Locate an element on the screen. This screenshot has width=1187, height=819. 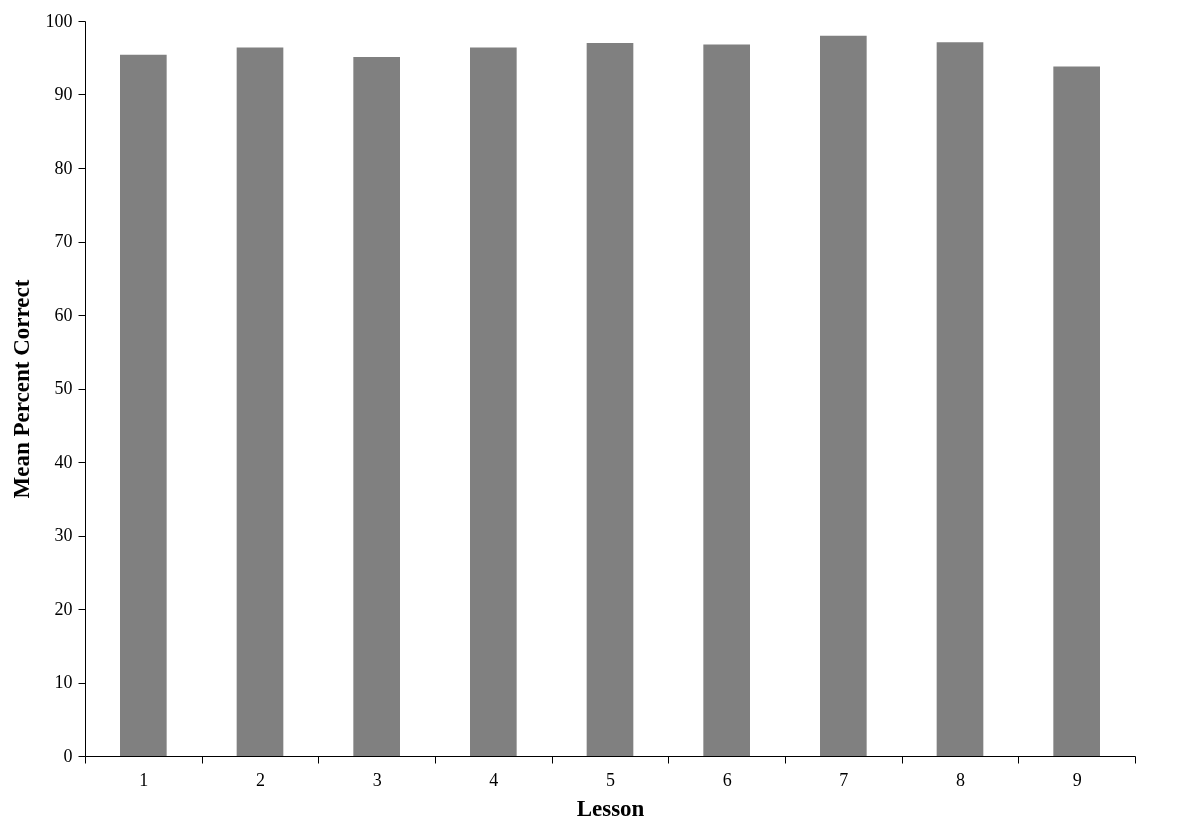
x-tick-label: 1 is located at coordinates (144, 779).